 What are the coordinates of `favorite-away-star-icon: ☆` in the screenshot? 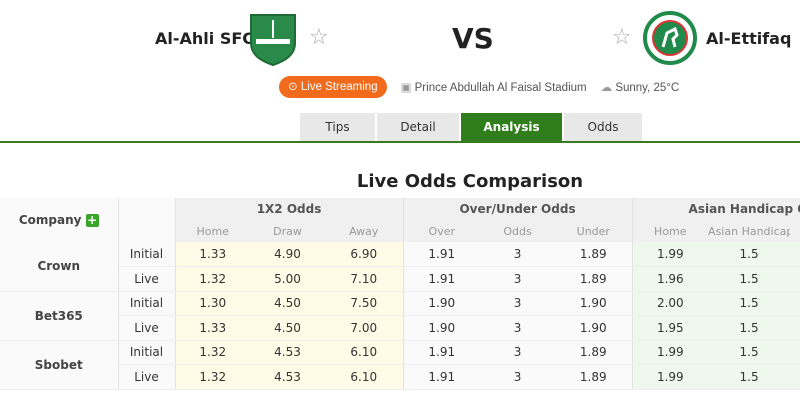 It's located at (622, 37).